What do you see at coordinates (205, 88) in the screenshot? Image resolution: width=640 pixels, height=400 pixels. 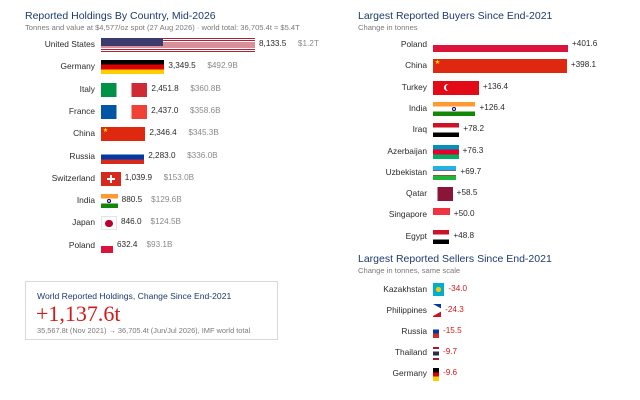 I see `bar-usd-label: $360.8B` at bounding box center [205, 88].